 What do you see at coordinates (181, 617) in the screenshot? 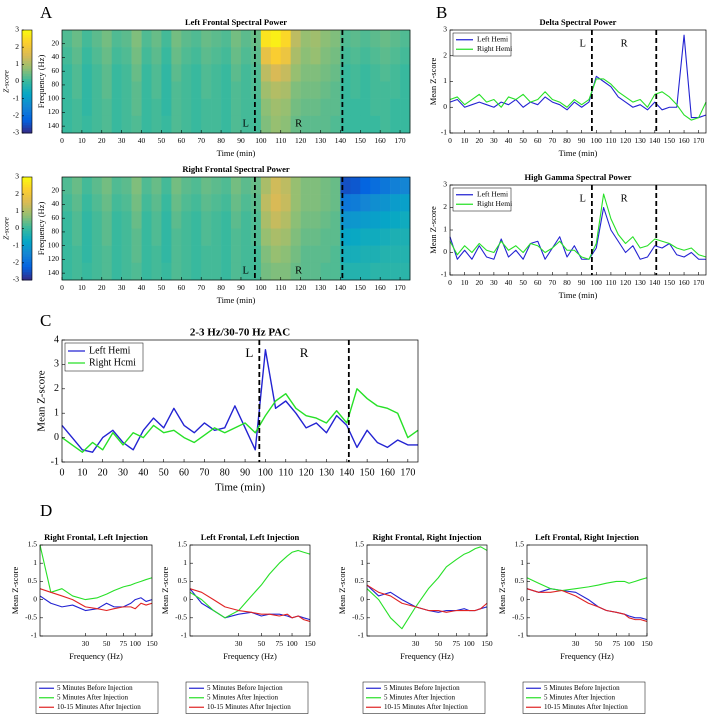
I see `y-tick-label: -0.5` at bounding box center [181, 617].